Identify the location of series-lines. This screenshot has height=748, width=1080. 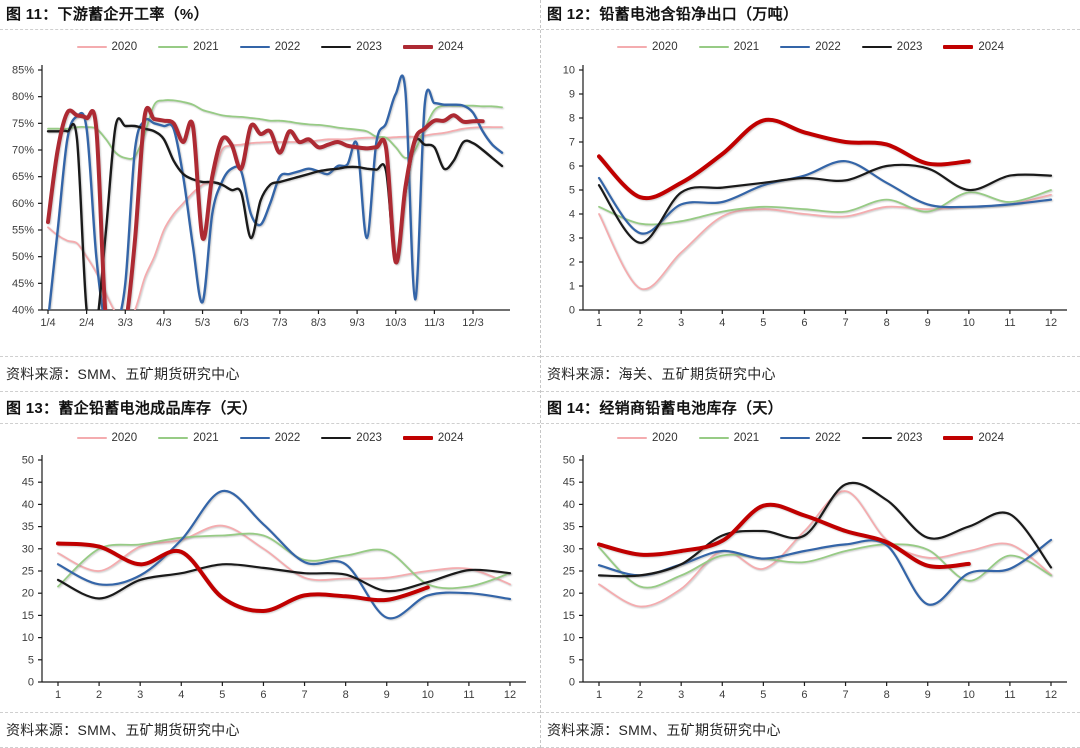
(825, 204).